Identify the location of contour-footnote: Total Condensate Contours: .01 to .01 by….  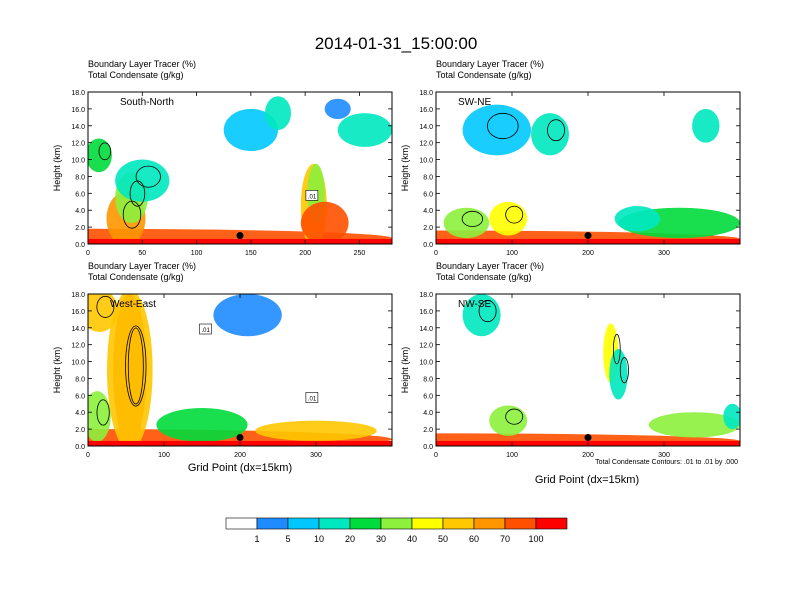
(666, 462).